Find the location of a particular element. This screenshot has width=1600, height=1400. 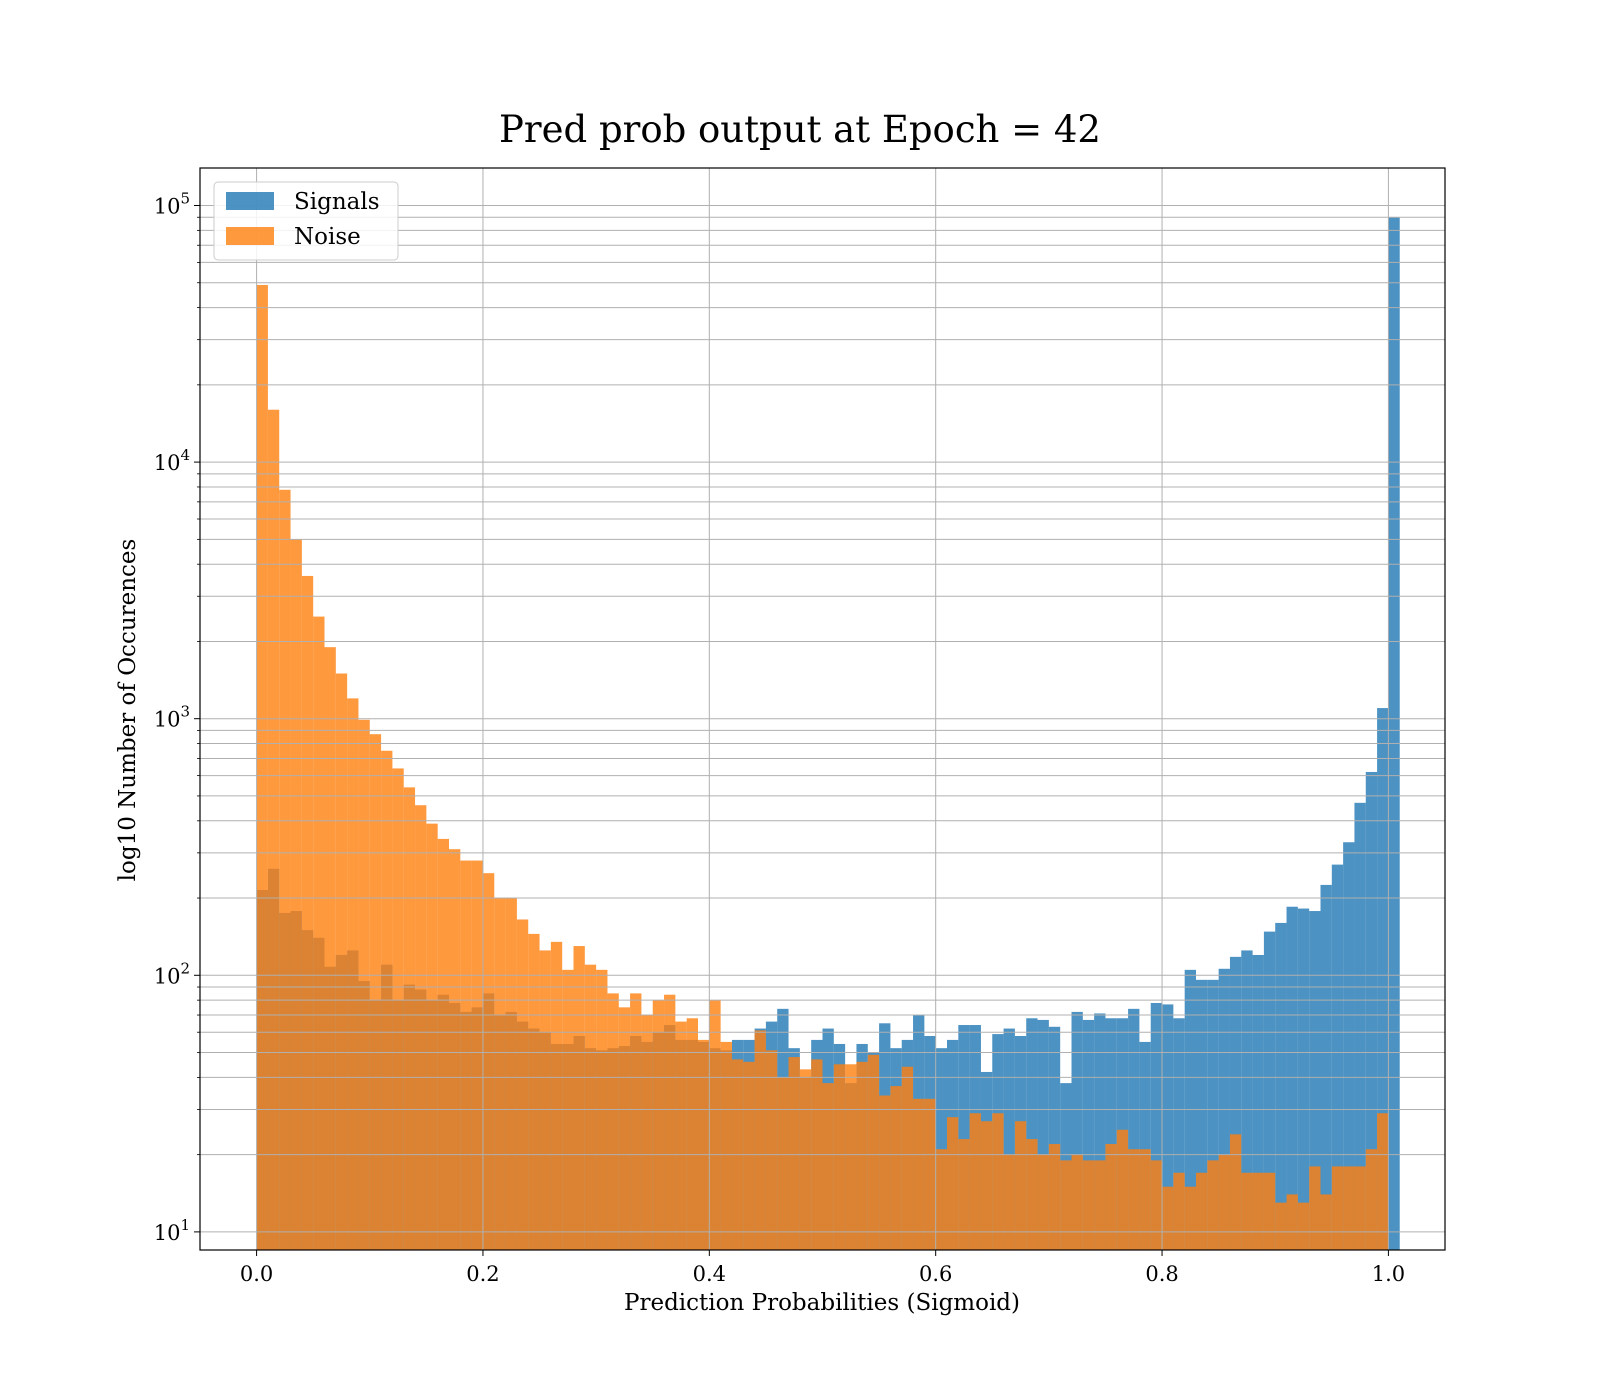

x-tick-label: 0.0 is located at coordinates (256, 1274).